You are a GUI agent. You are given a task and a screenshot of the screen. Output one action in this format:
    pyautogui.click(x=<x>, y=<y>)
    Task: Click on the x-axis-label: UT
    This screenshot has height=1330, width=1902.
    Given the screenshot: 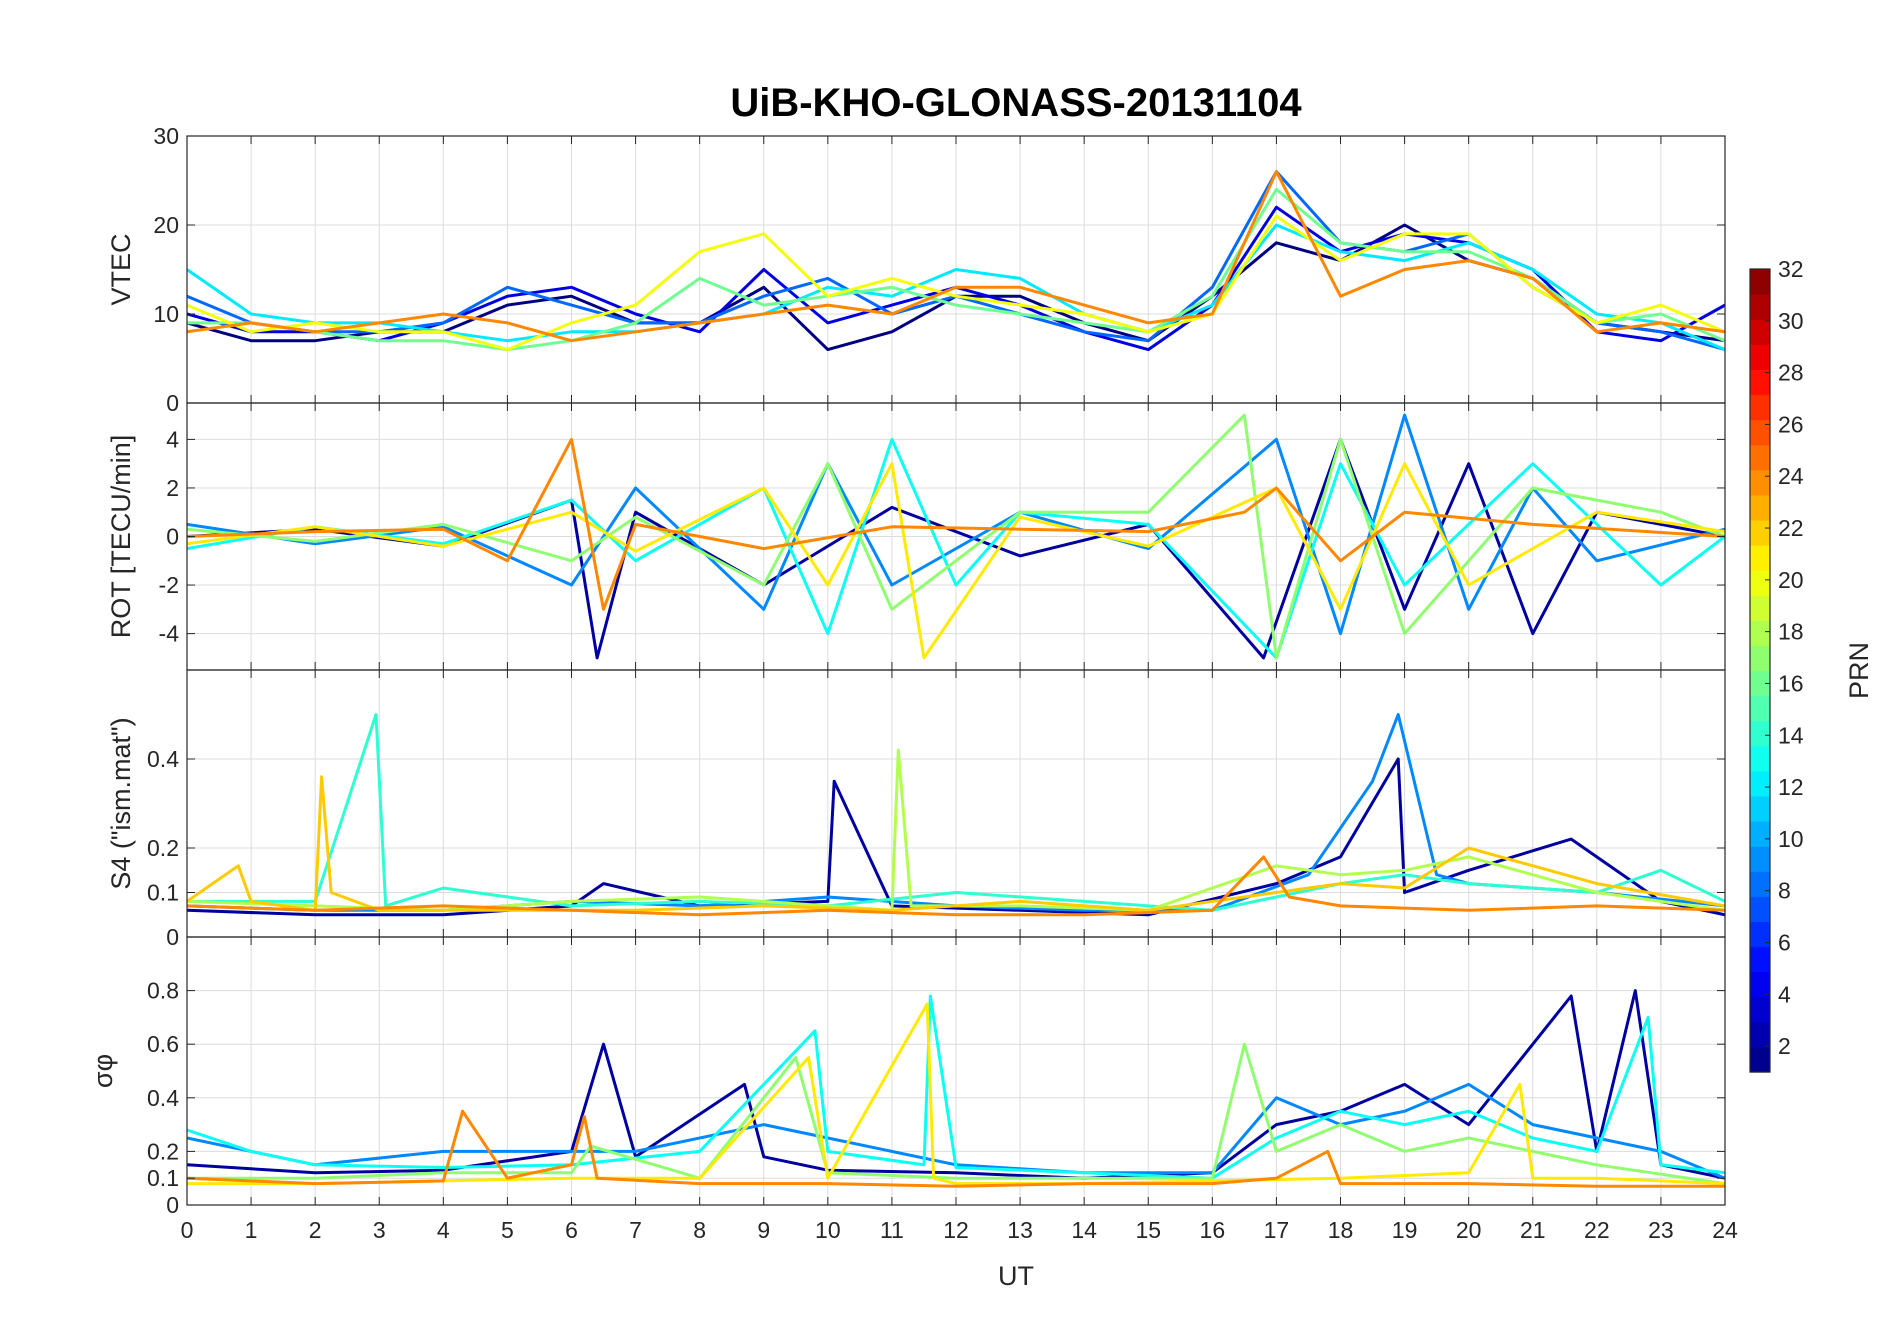 What is the action you would take?
    pyautogui.click(x=1016, y=1276)
    